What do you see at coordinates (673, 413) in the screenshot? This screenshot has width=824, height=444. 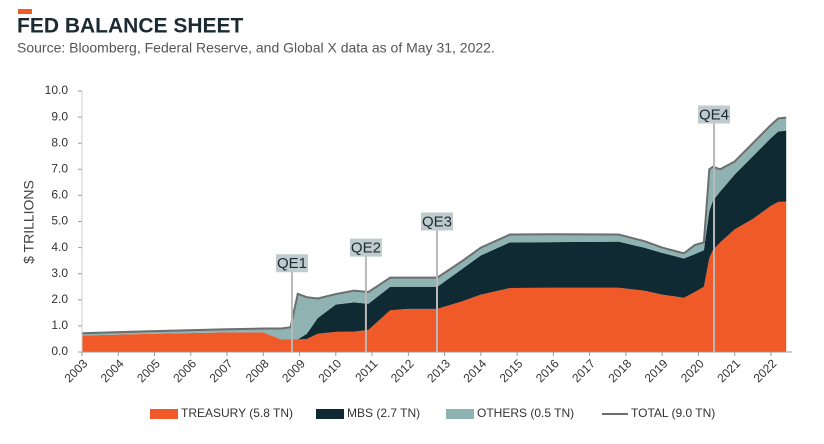 I see `legend-label: TOTAL (9.0 TN)` at bounding box center [673, 413].